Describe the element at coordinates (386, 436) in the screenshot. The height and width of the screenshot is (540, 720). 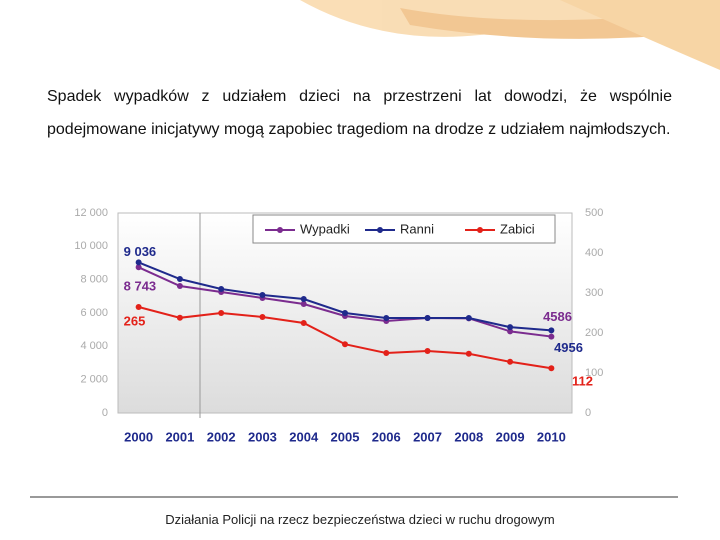
I see `x-tick-label: 2006` at that location.